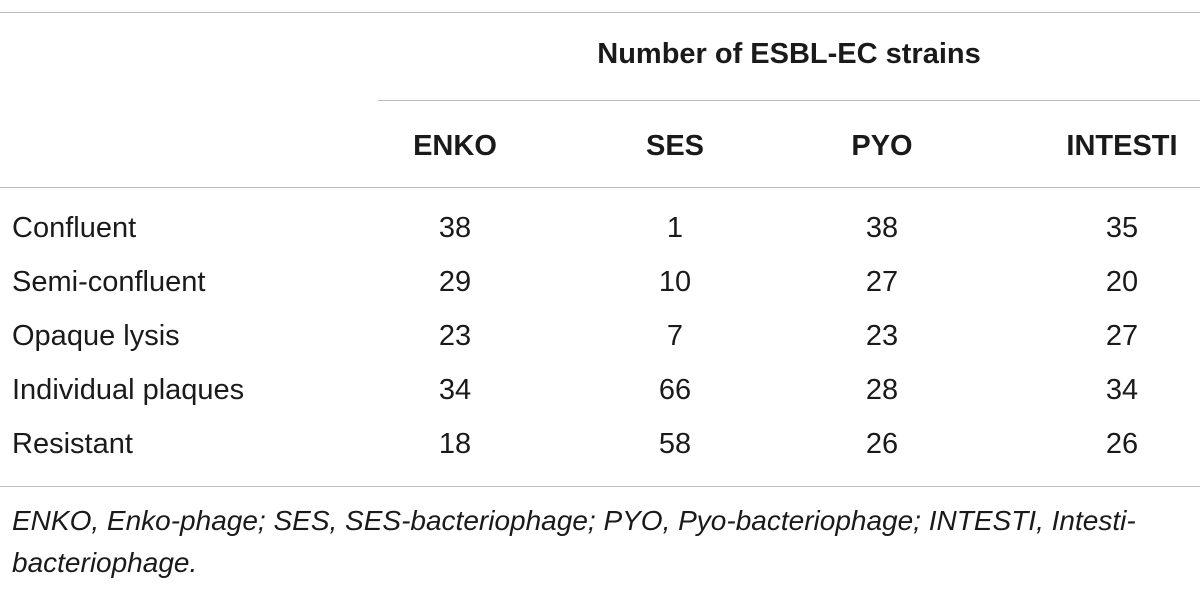 This screenshot has width=1200, height=590. I want to click on table-cell: 1, so click(675, 228).